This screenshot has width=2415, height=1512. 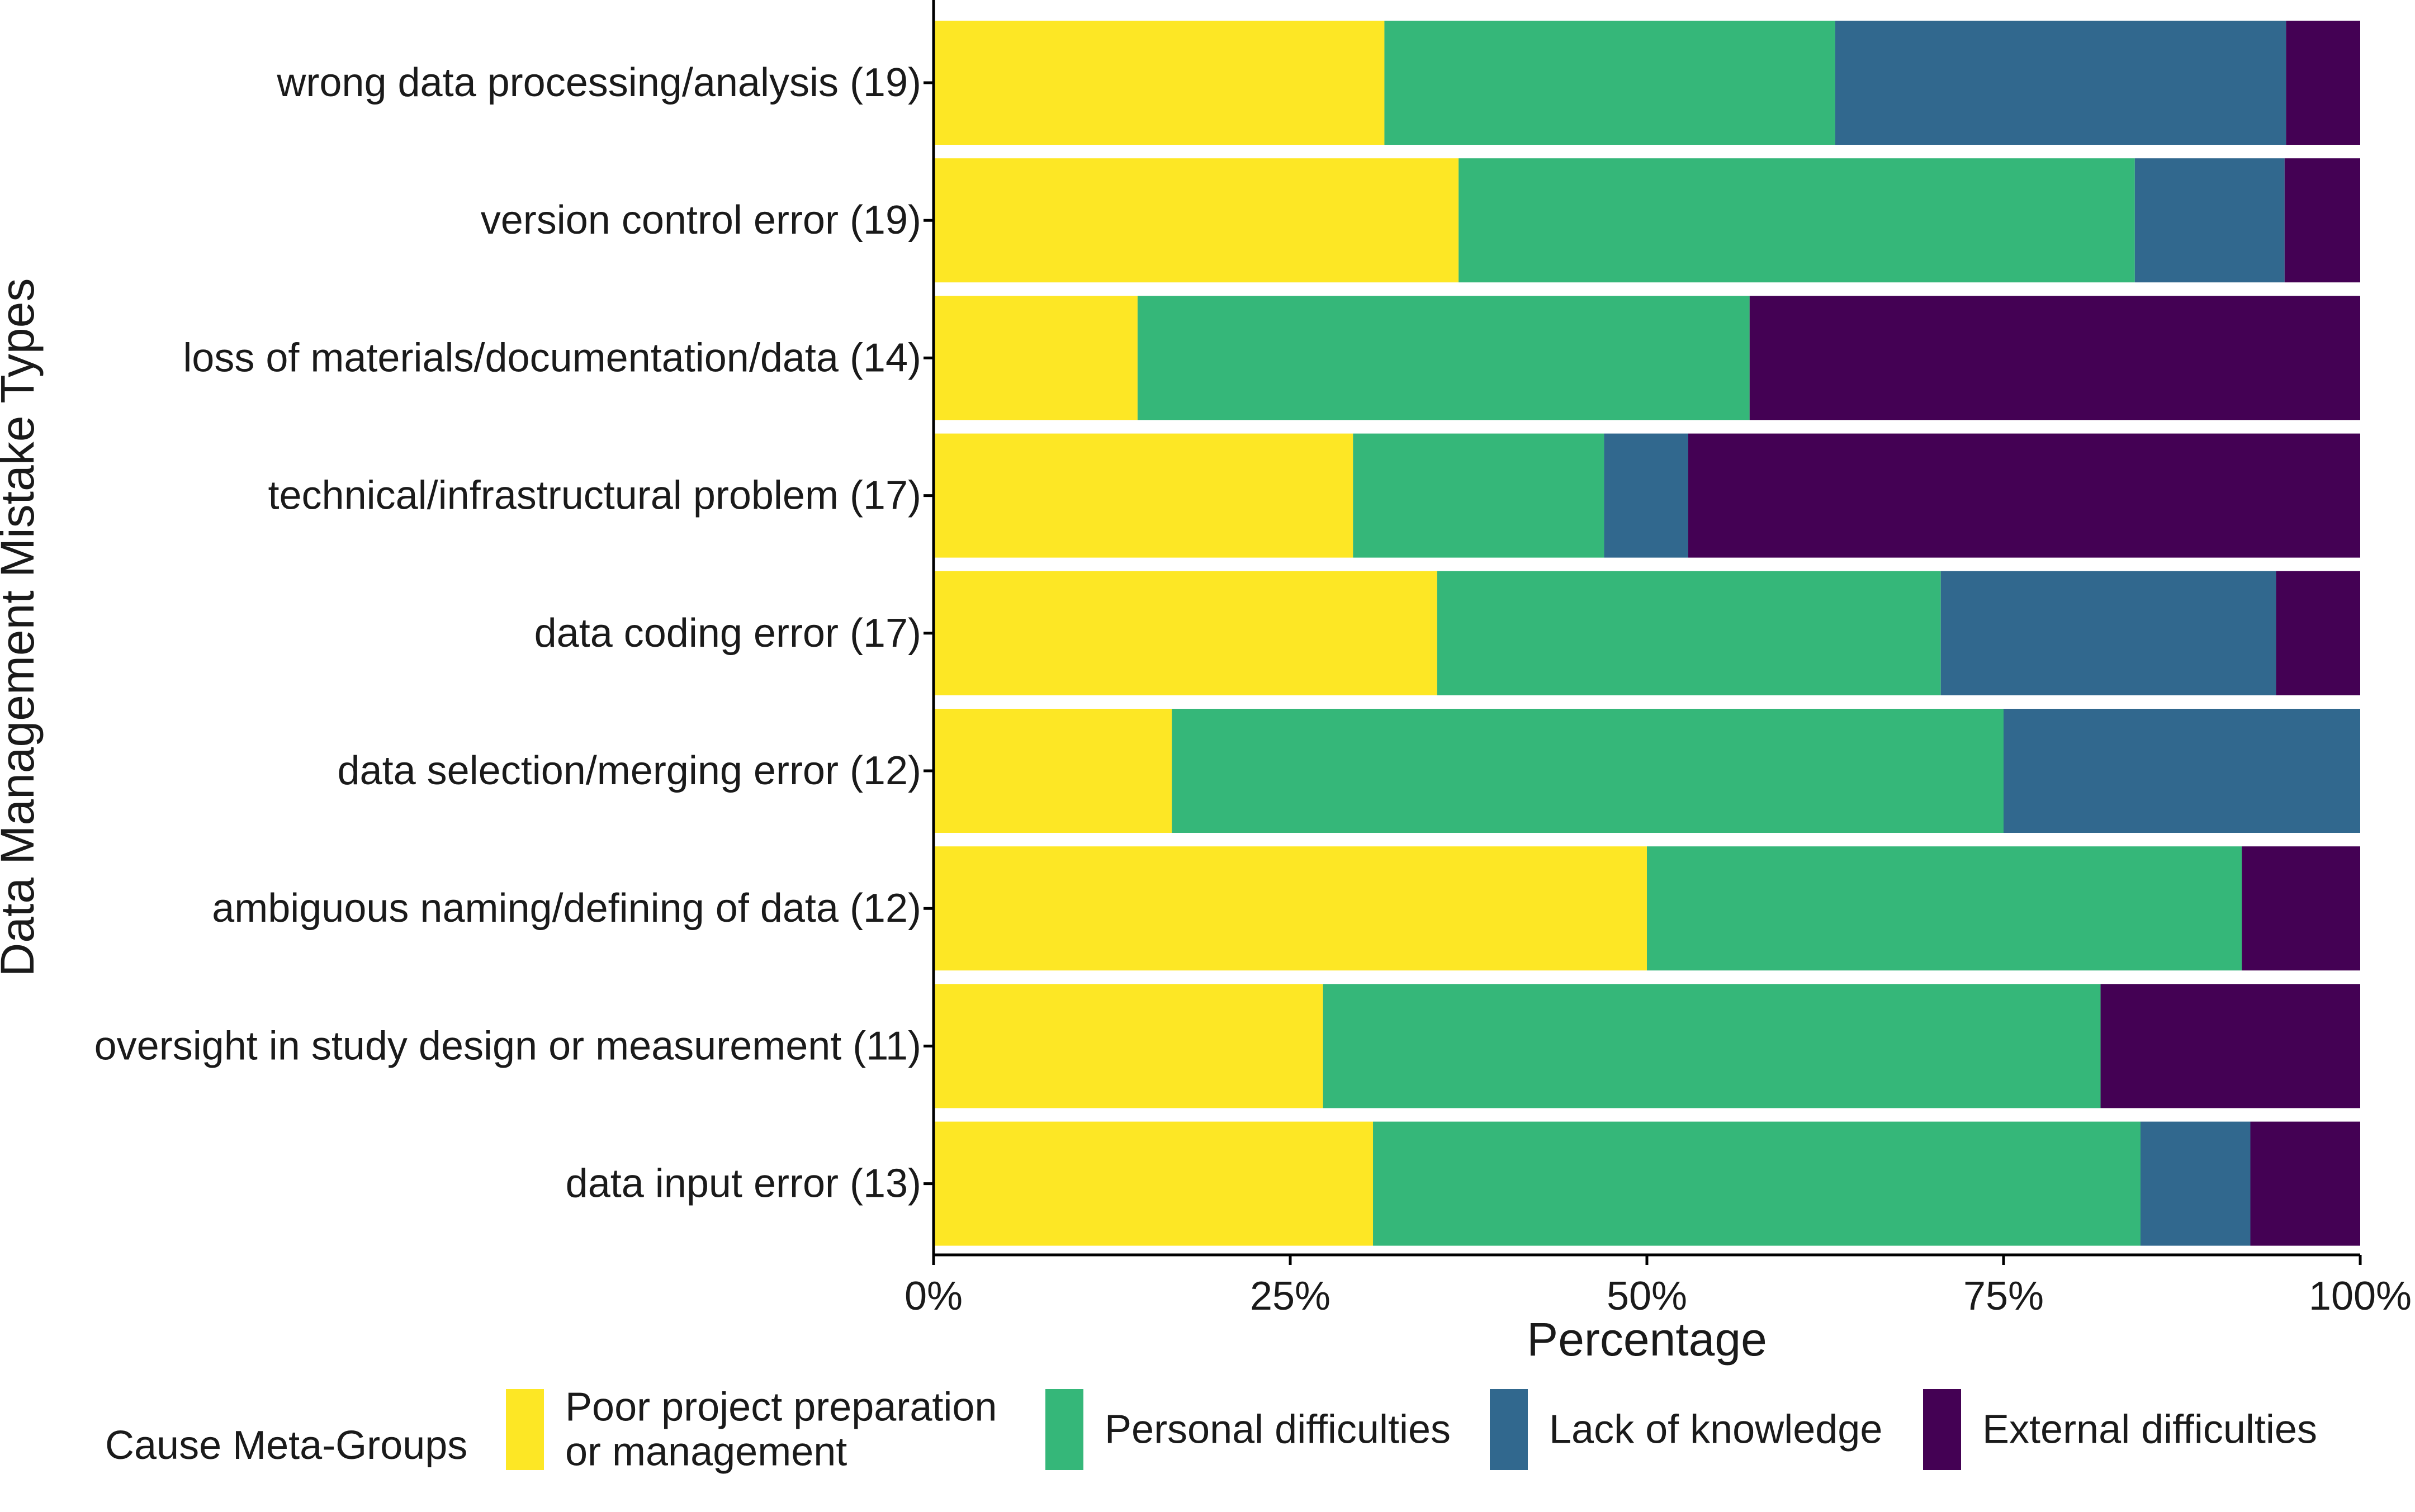 What do you see at coordinates (781, 1407) in the screenshot?
I see `legend-label: Poor project preparation` at bounding box center [781, 1407].